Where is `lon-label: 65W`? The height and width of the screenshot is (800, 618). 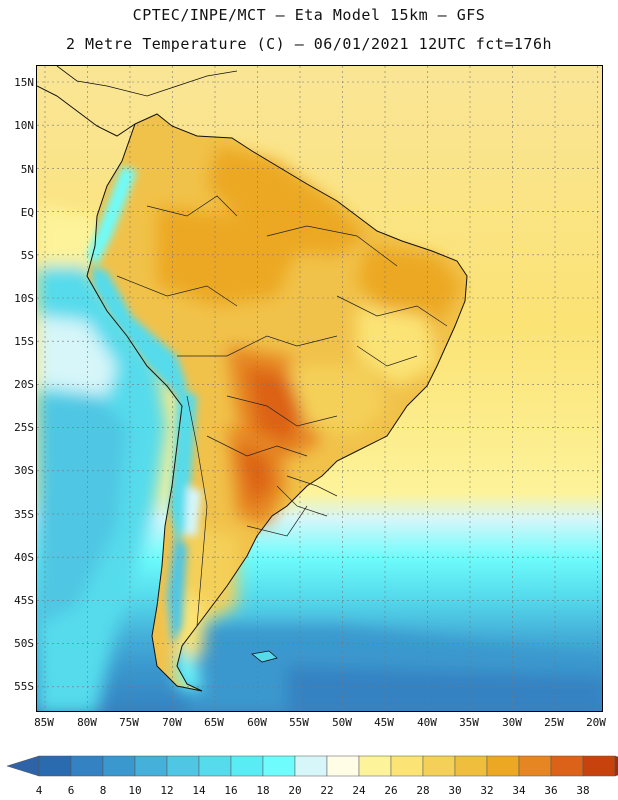
lon-label: 65W is located at coordinates (214, 722).